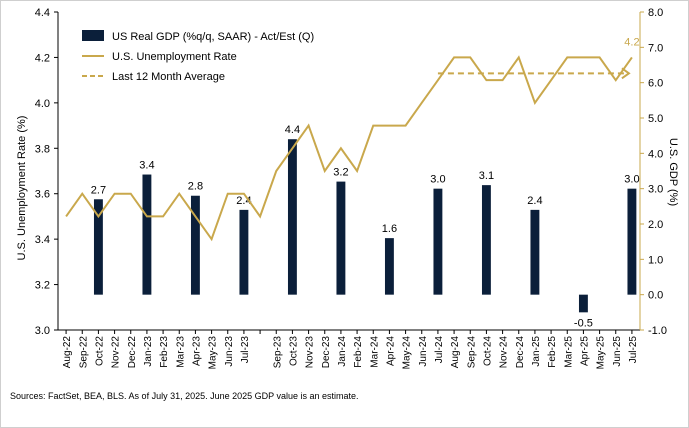  What do you see at coordinates (342, 351) in the screenshot?
I see `x-axis-tick-label: Jan-24` at bounding box center [342, 351].